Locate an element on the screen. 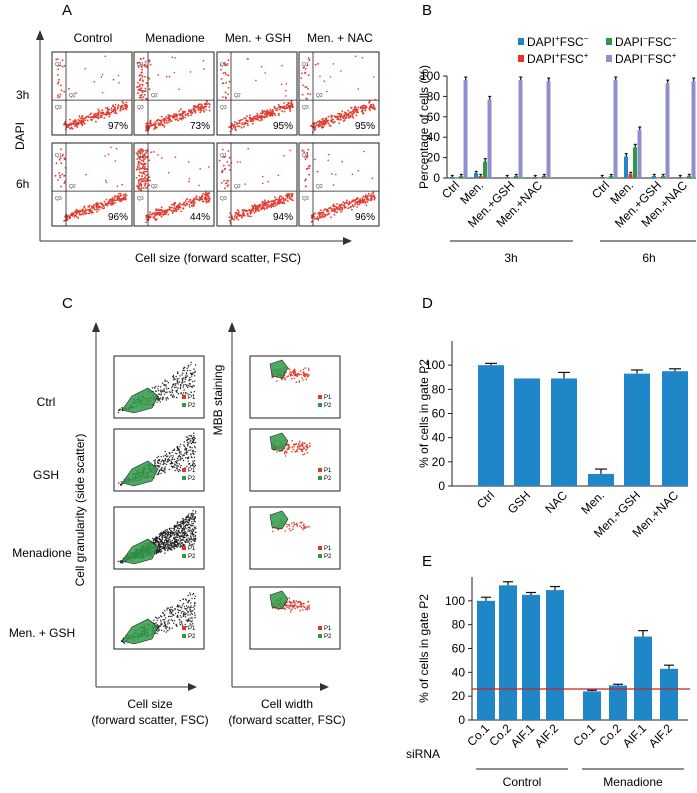 This screenshot has width=697, height=793. flow-plot: Q1 Q2 Q3 97% is located at coordinates (92, 93).